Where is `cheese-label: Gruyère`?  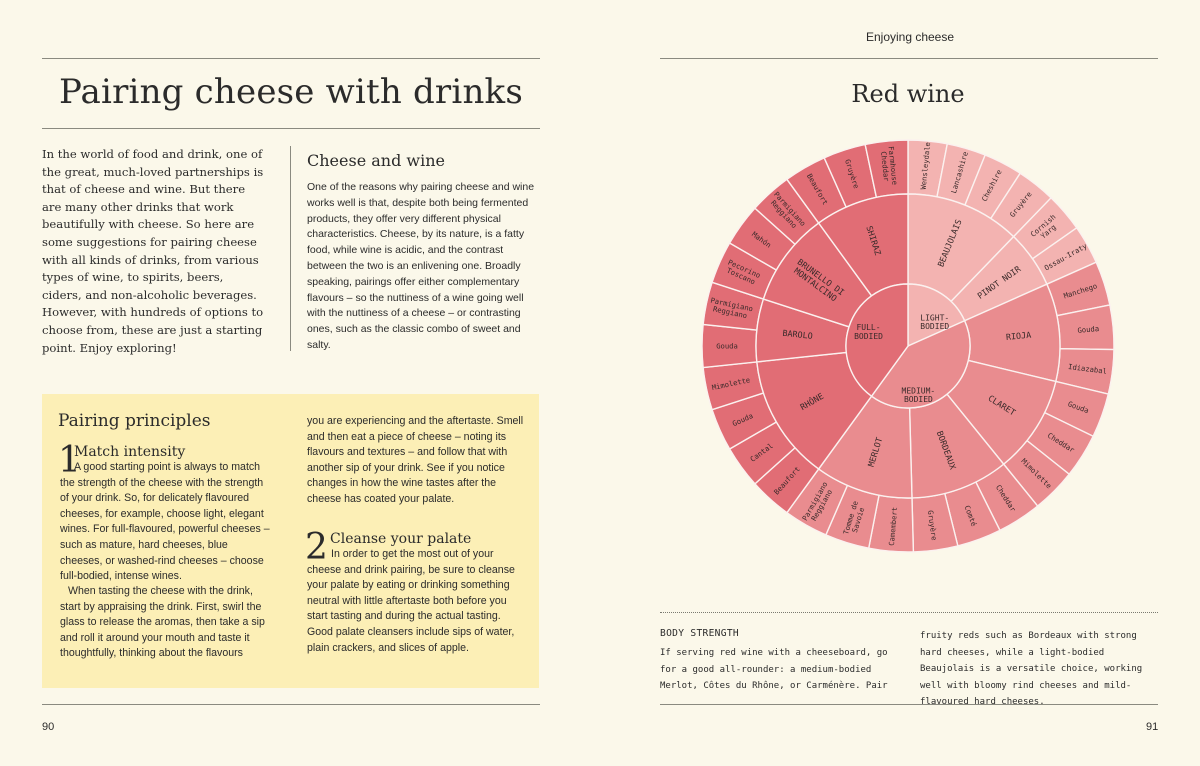
cheese-label: Gruyère is located at coordinates (932, 525).